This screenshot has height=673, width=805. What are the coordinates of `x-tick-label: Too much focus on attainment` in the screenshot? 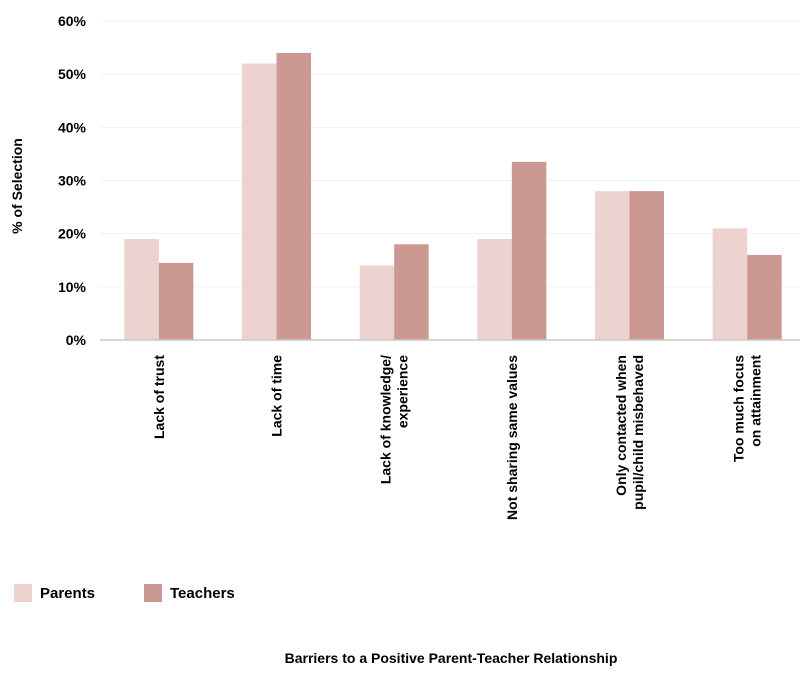 It's located at (747, 408).